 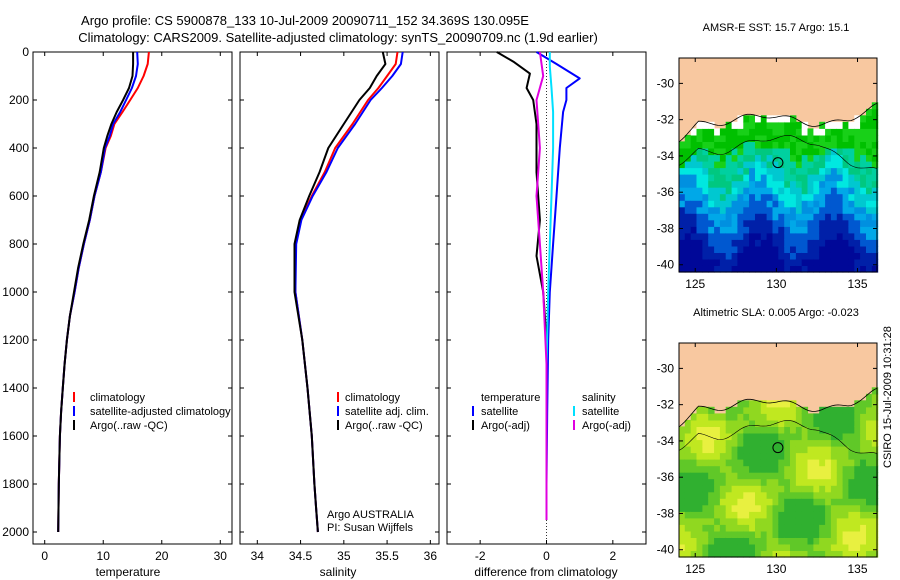 I want to click on y-tick-label: -30, so click(x=666, y=368).